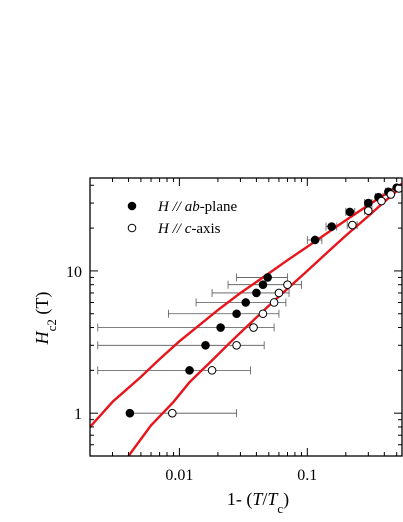  I want to click on x-axis-title: 1- (T/Tc), so click(258, 502).